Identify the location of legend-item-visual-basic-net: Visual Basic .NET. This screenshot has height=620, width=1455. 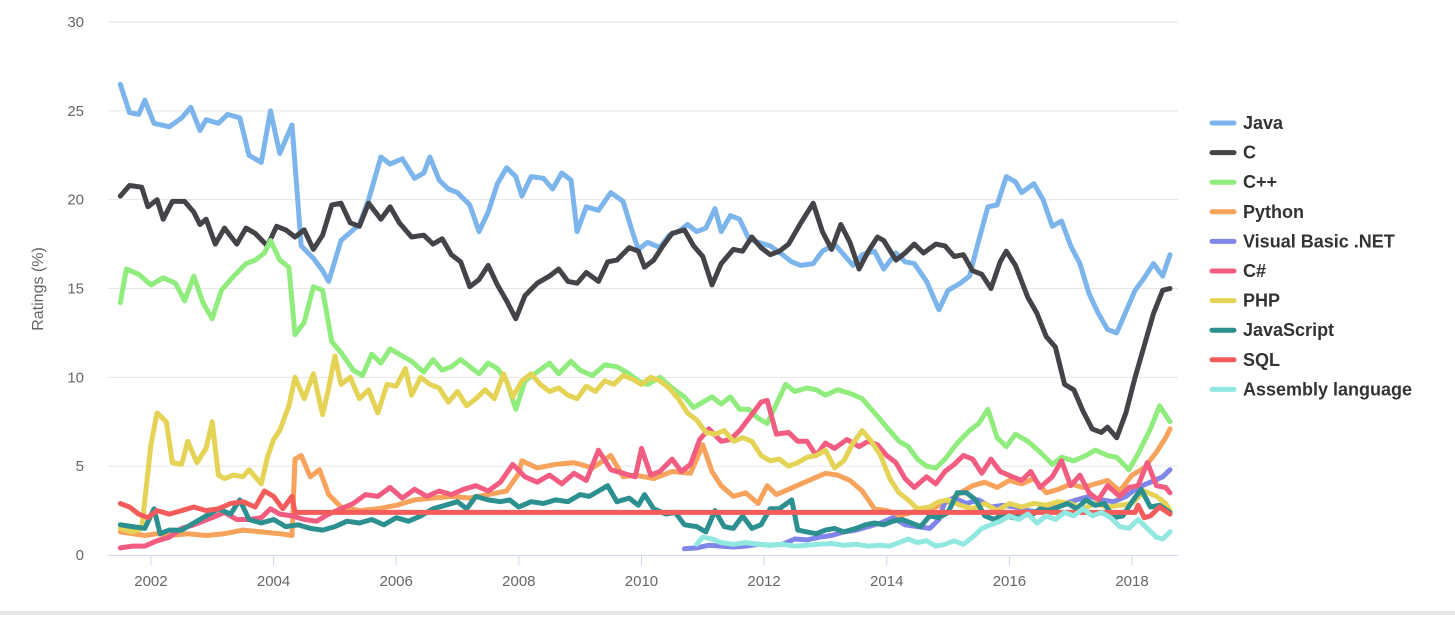
(1302, 241).